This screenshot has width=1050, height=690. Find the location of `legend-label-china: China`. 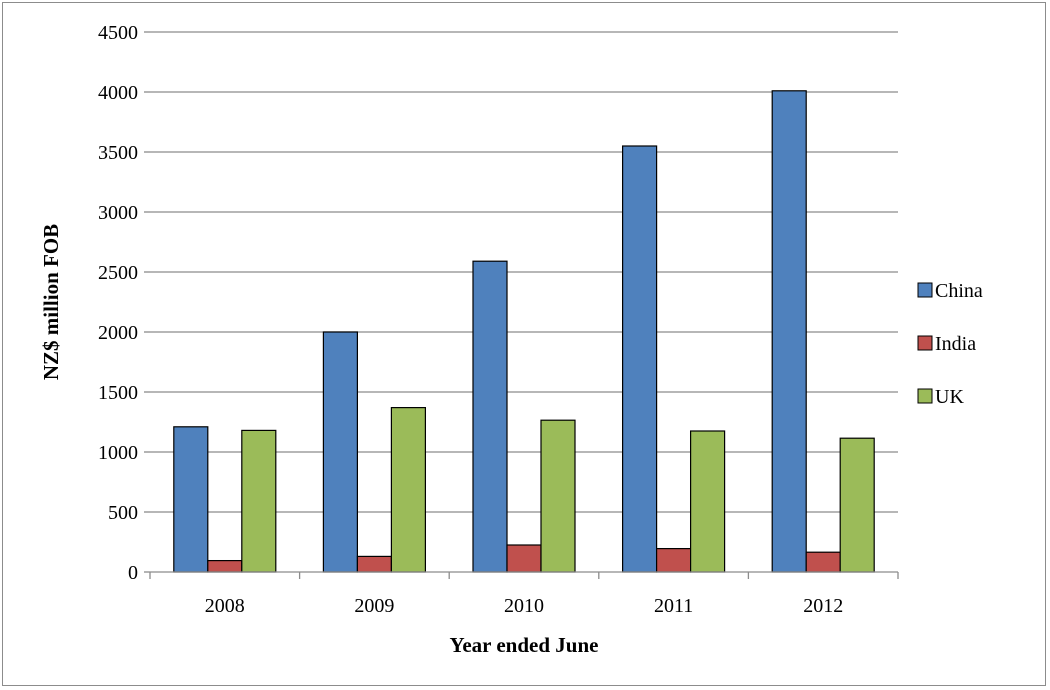

legend-label-china: China is located at coordinates (959, 291).